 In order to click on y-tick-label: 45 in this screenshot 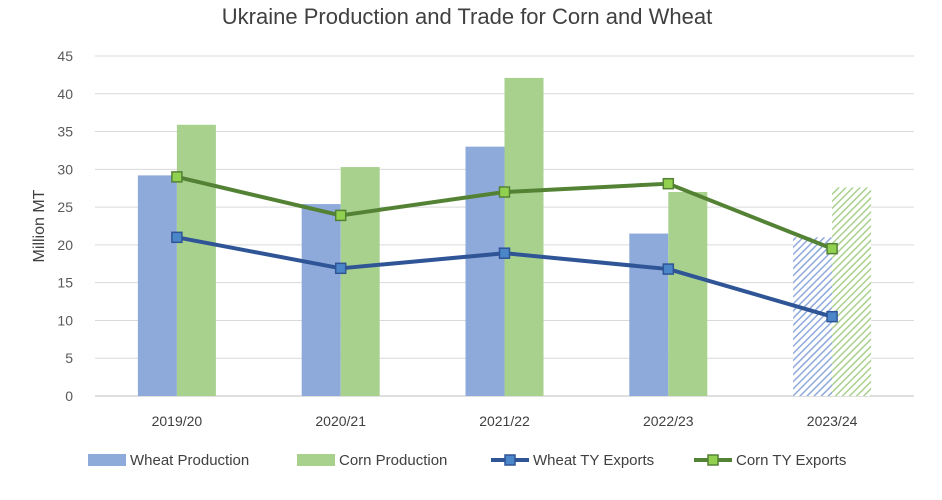, I will do `click(65, 56)`.